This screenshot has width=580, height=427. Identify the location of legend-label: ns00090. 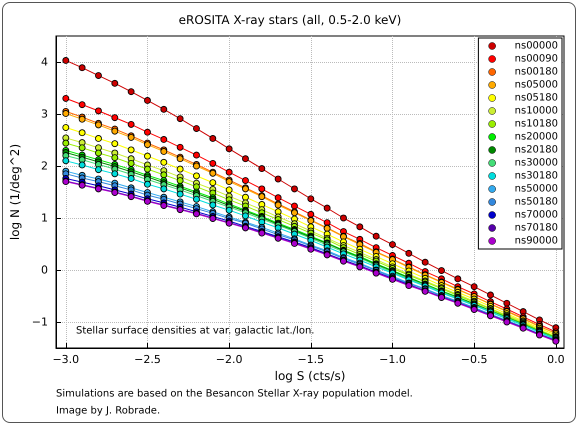
(536, 59).